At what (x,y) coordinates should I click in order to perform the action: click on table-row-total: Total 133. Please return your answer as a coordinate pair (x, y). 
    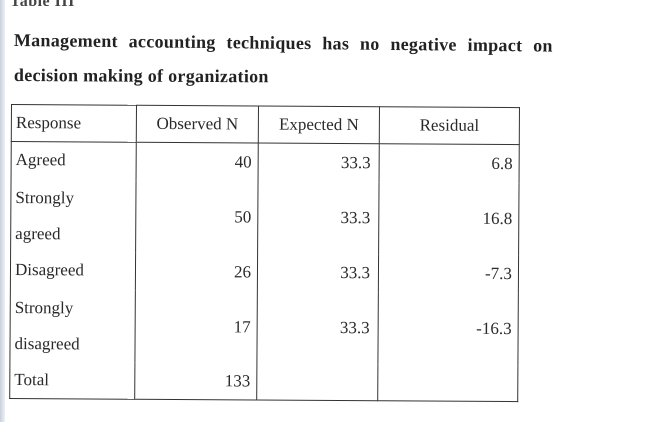
    Looking at the image, I should click on (263, 381).